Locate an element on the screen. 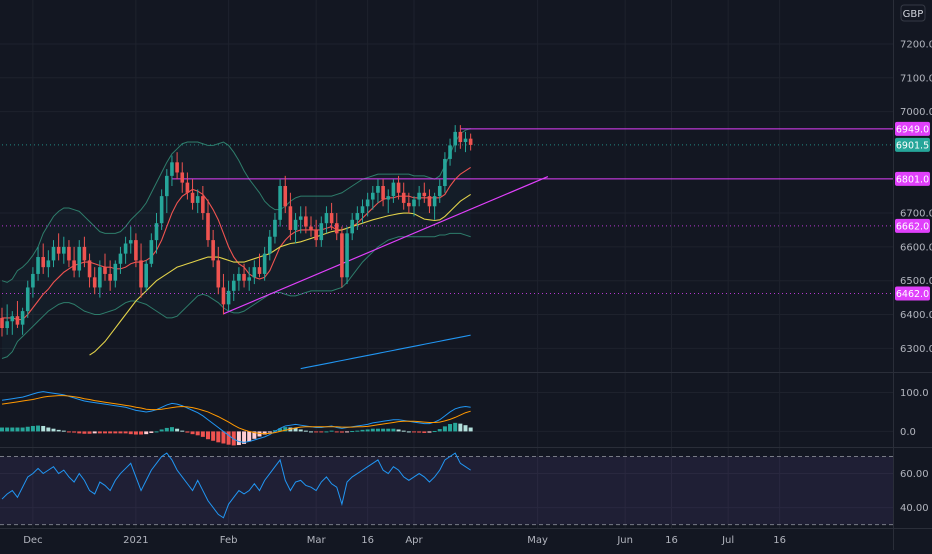 The height and width of the screenshot is (554, 932). rsi-pane is located at coordinates (446, 489).